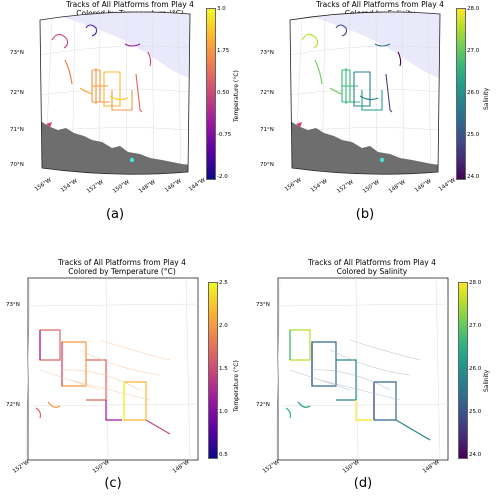 Image resolution: width=500 pixels, height=499 pixels. Describe the element at coordinates (223, 51) in the screenshot. I see `colorbar-tick: 1.75` at that location.